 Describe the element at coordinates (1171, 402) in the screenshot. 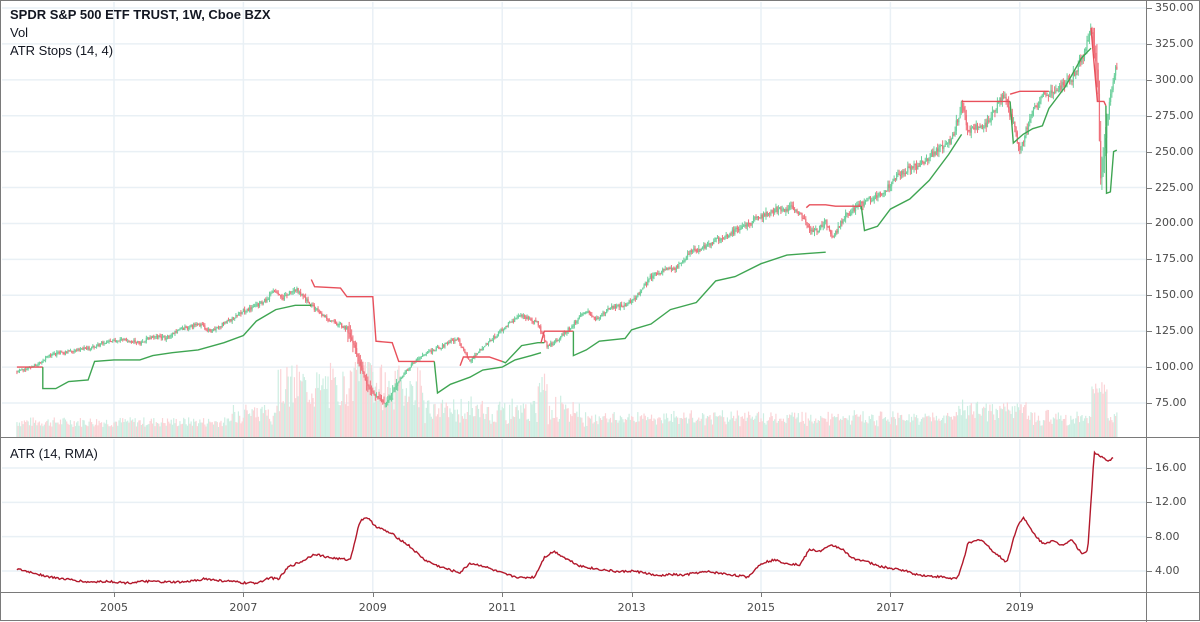

I see `price-tick-label: 75.00` at that location.